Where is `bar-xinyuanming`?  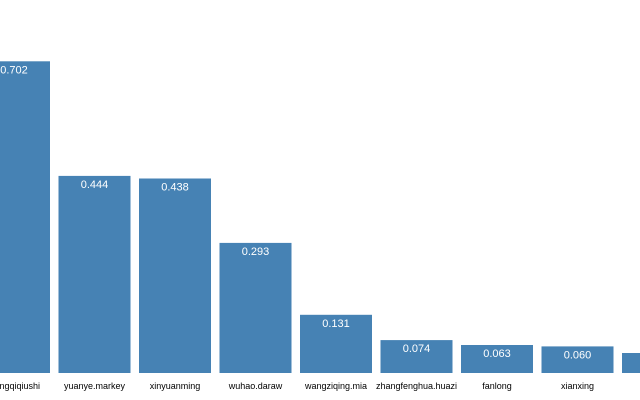 bar-xinyuanming is located at coordinates (175, 275).